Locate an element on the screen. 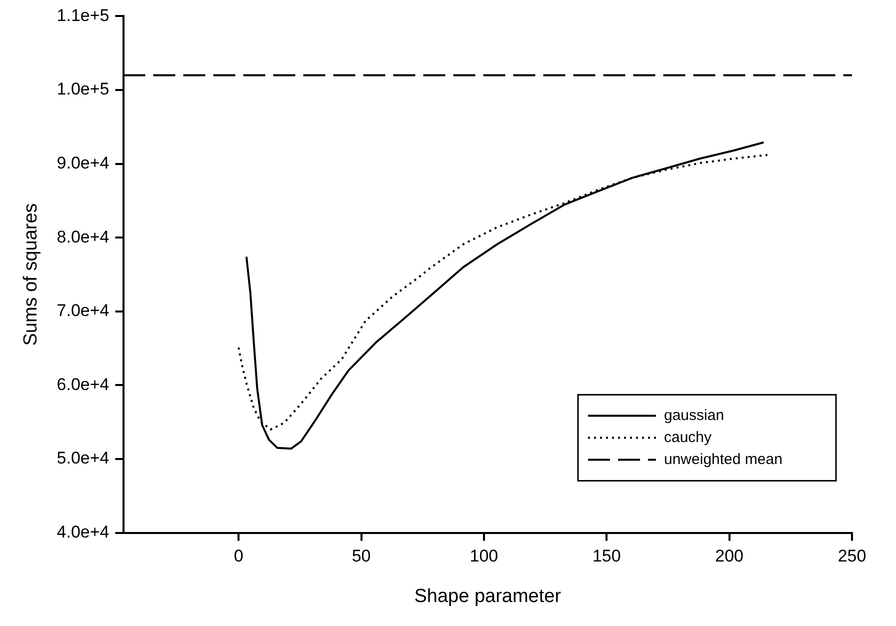 This screenshot has height=626, width=896. x-tick-label: 200 is located at coordinates (729, 556).